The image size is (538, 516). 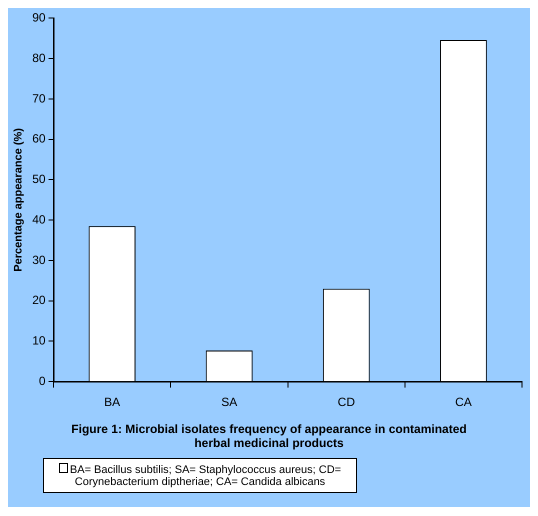 I want to click on legend-label: BA= Bacillus subtilis; SA= Staphylococcus aureus; CD= Corynebacterium diptheriae; CA= Candida albicans, so click(x=206, y=476).